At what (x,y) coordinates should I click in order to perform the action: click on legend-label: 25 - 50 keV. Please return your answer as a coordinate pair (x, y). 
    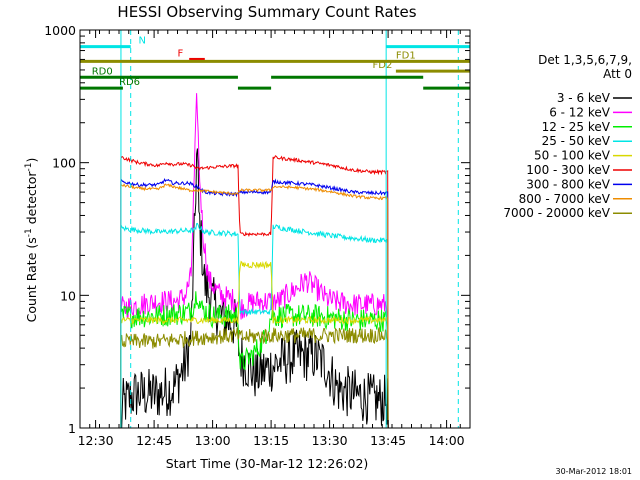
    Looking at the image, I should click on (576, 141).